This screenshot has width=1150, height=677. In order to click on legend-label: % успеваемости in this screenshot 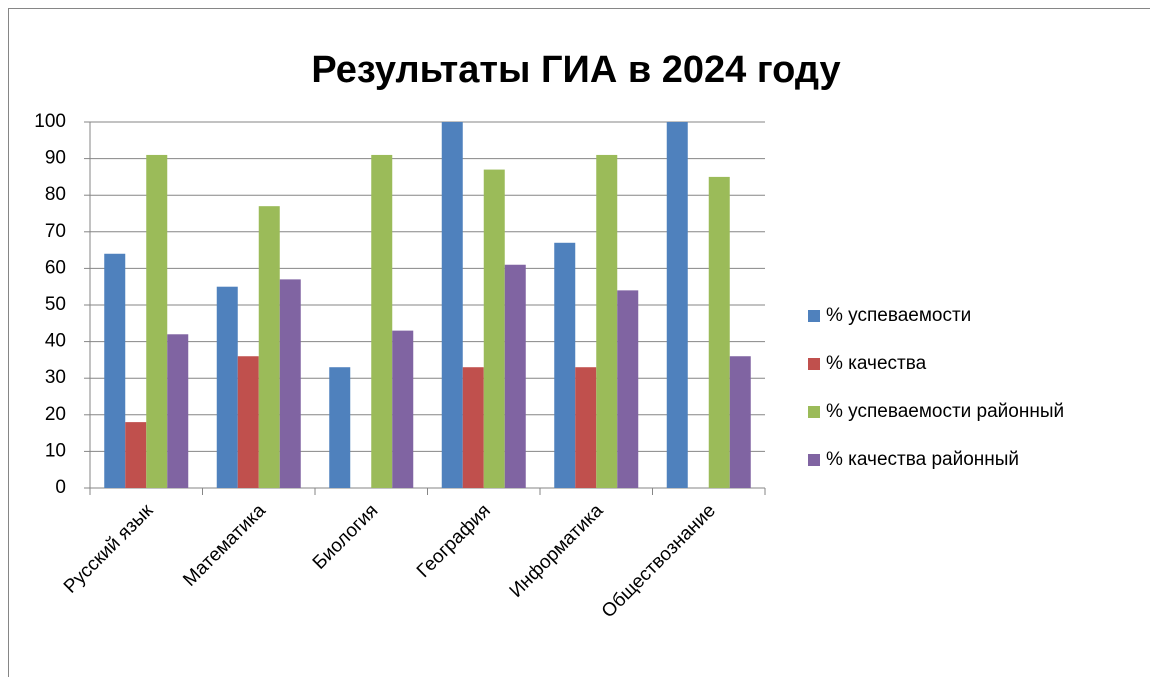, I will do `click(898, 315)`.